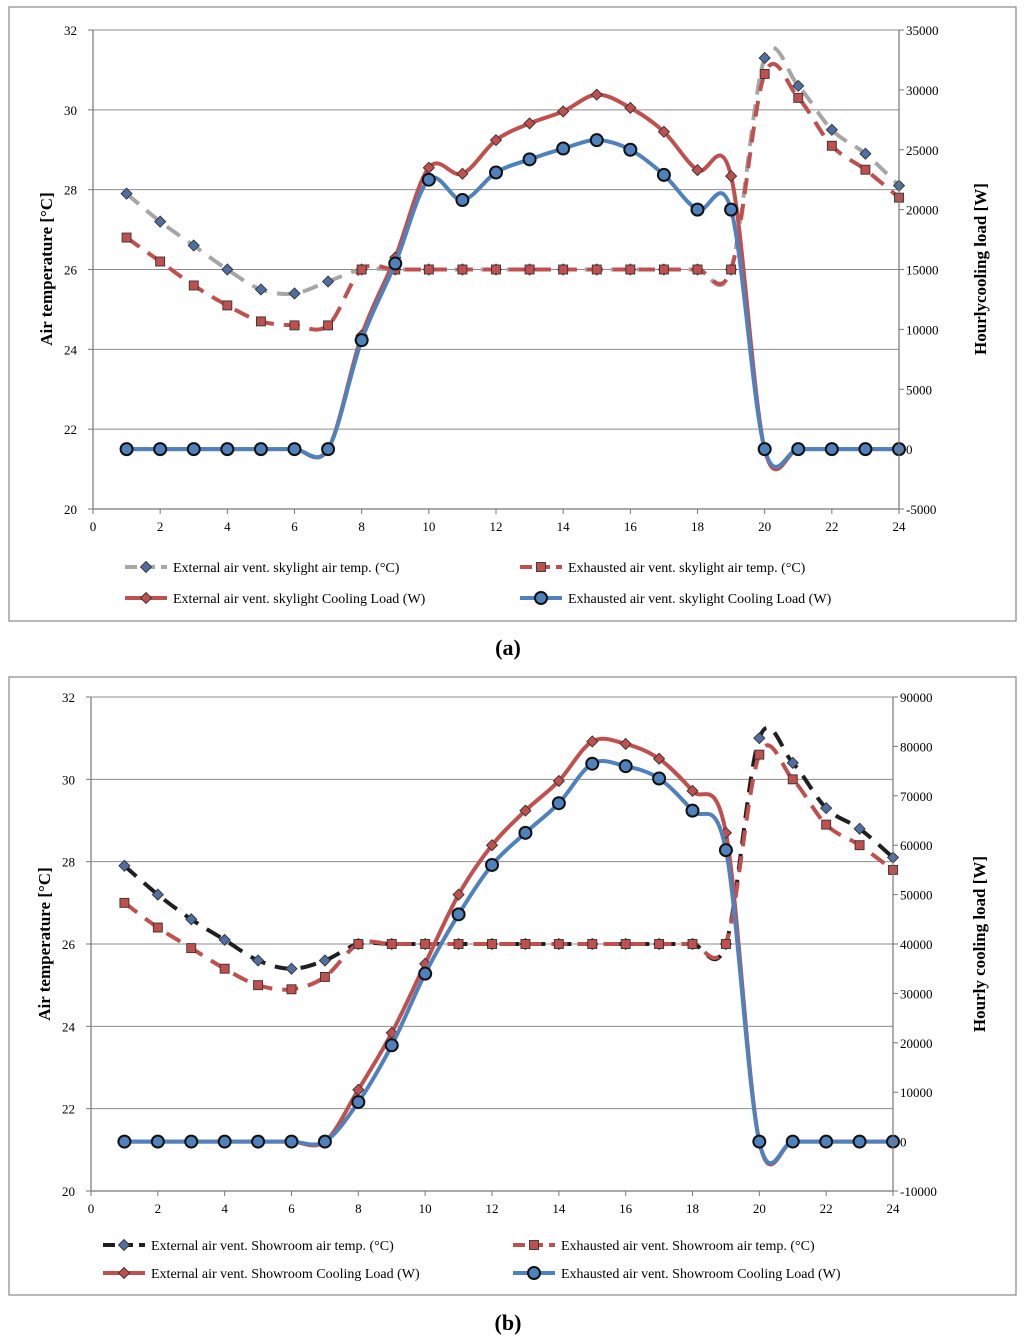  Describe the element at coordinates (70, 429) in the screenshot. I see `y-tick-label-left: 22` at that location.